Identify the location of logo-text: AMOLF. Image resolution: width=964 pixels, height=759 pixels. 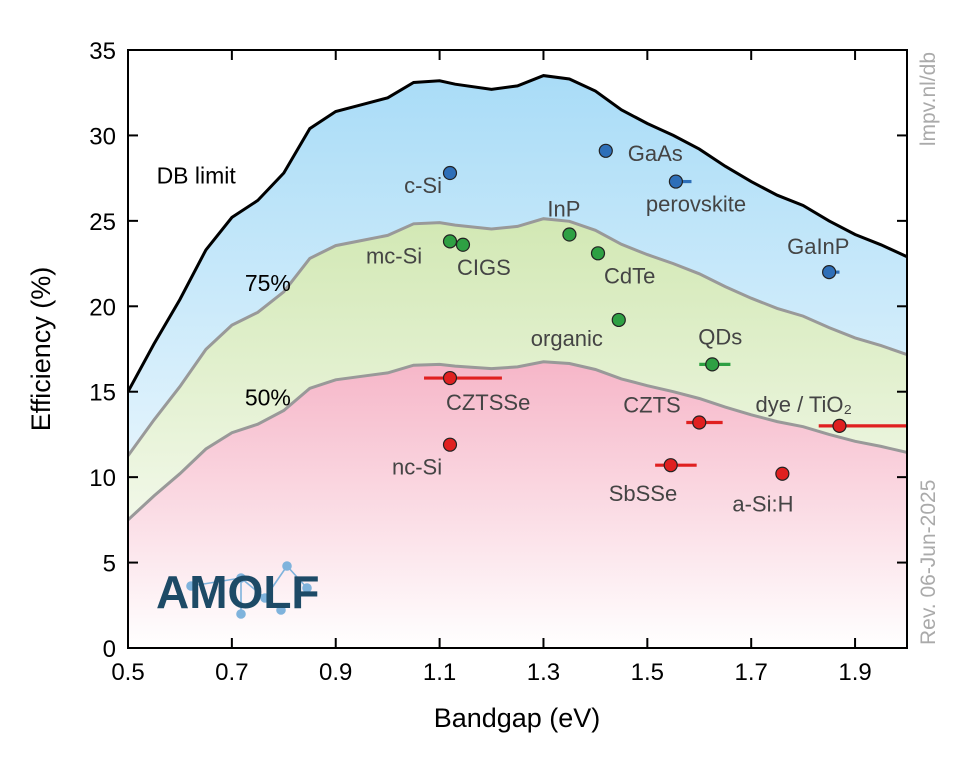
(238, 592).